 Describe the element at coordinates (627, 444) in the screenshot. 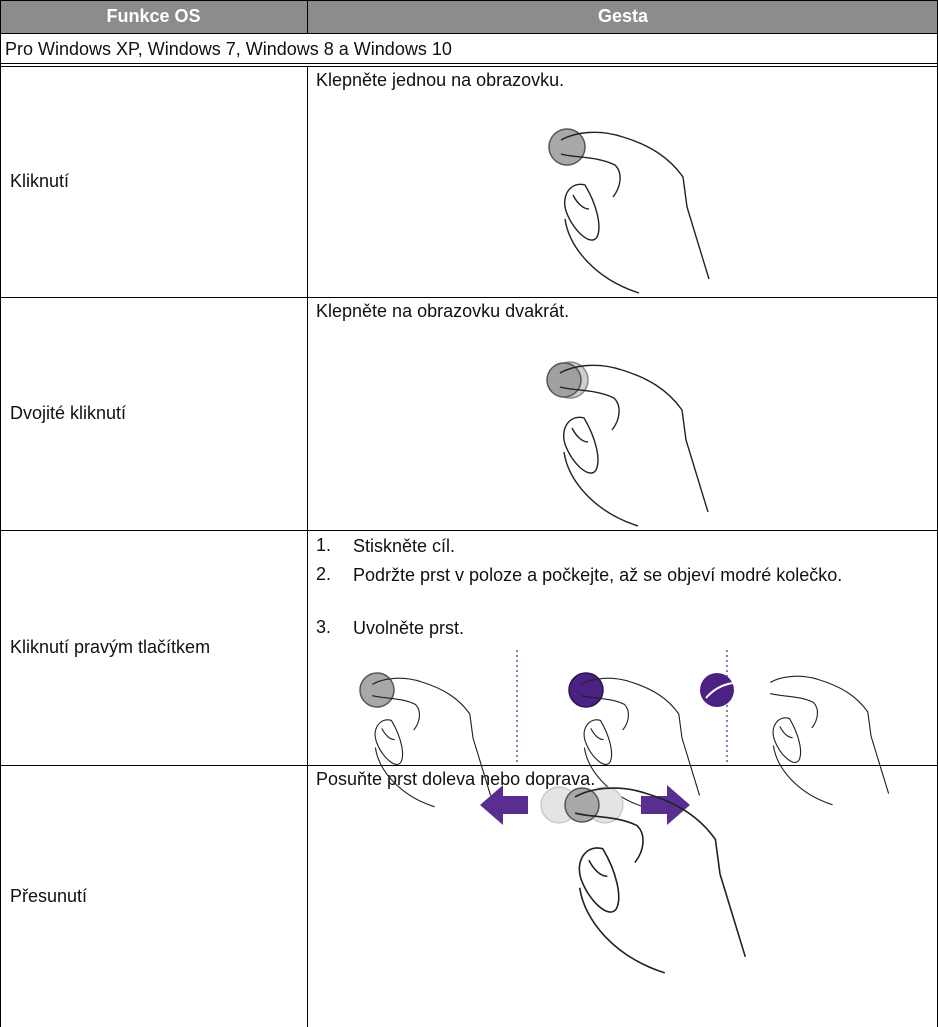

I see `double-tap-illustration` at that location.